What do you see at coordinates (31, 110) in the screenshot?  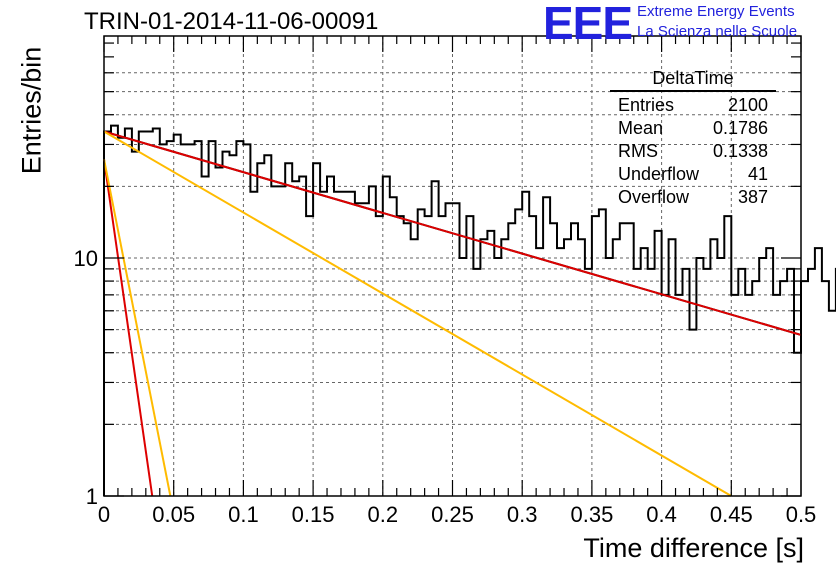 I see `y-axis-label: Entries/bin` at bounding box center [31, 110].